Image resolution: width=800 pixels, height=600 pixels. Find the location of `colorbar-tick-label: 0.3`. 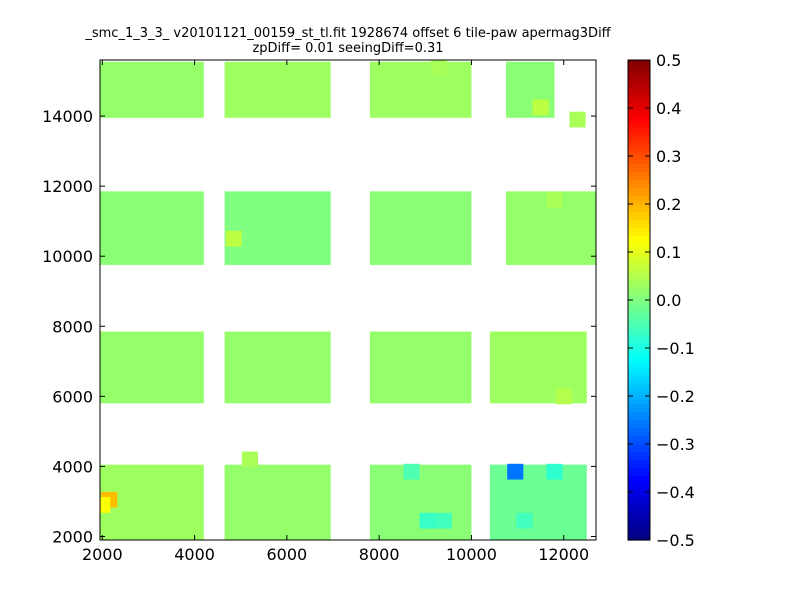

colorbar-tick-label: 0.3 is located at coordinates (668, 156).